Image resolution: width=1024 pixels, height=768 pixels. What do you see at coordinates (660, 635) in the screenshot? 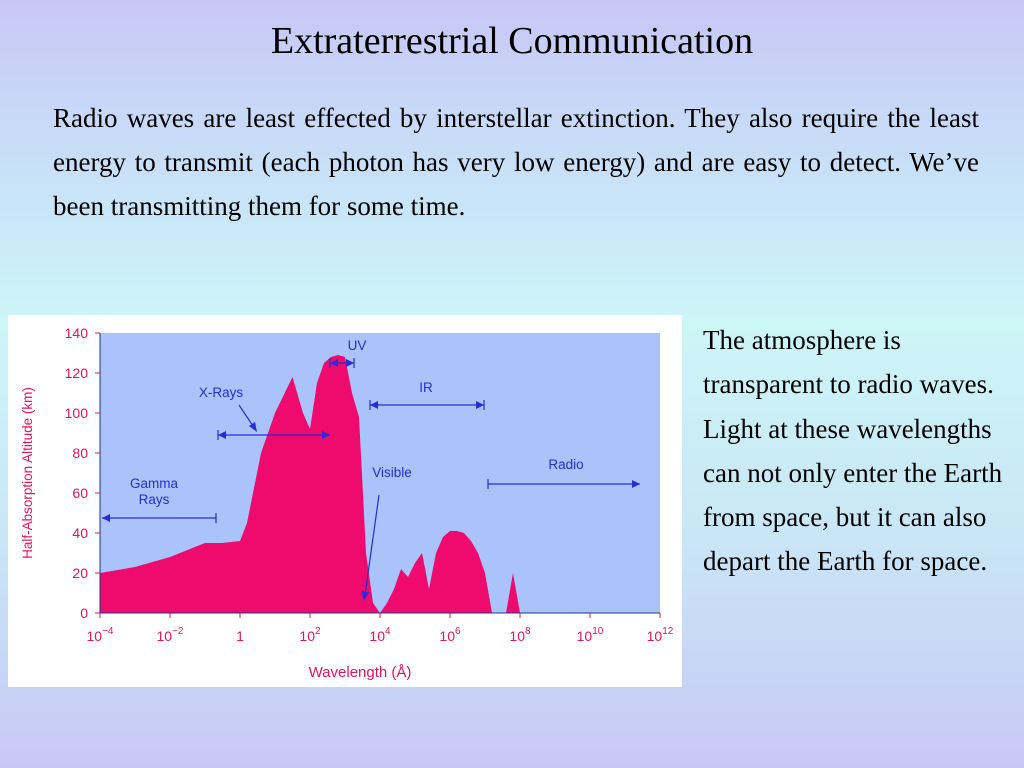
I see `x-tick-label: 10¹²` at bounding box center [660, 635].